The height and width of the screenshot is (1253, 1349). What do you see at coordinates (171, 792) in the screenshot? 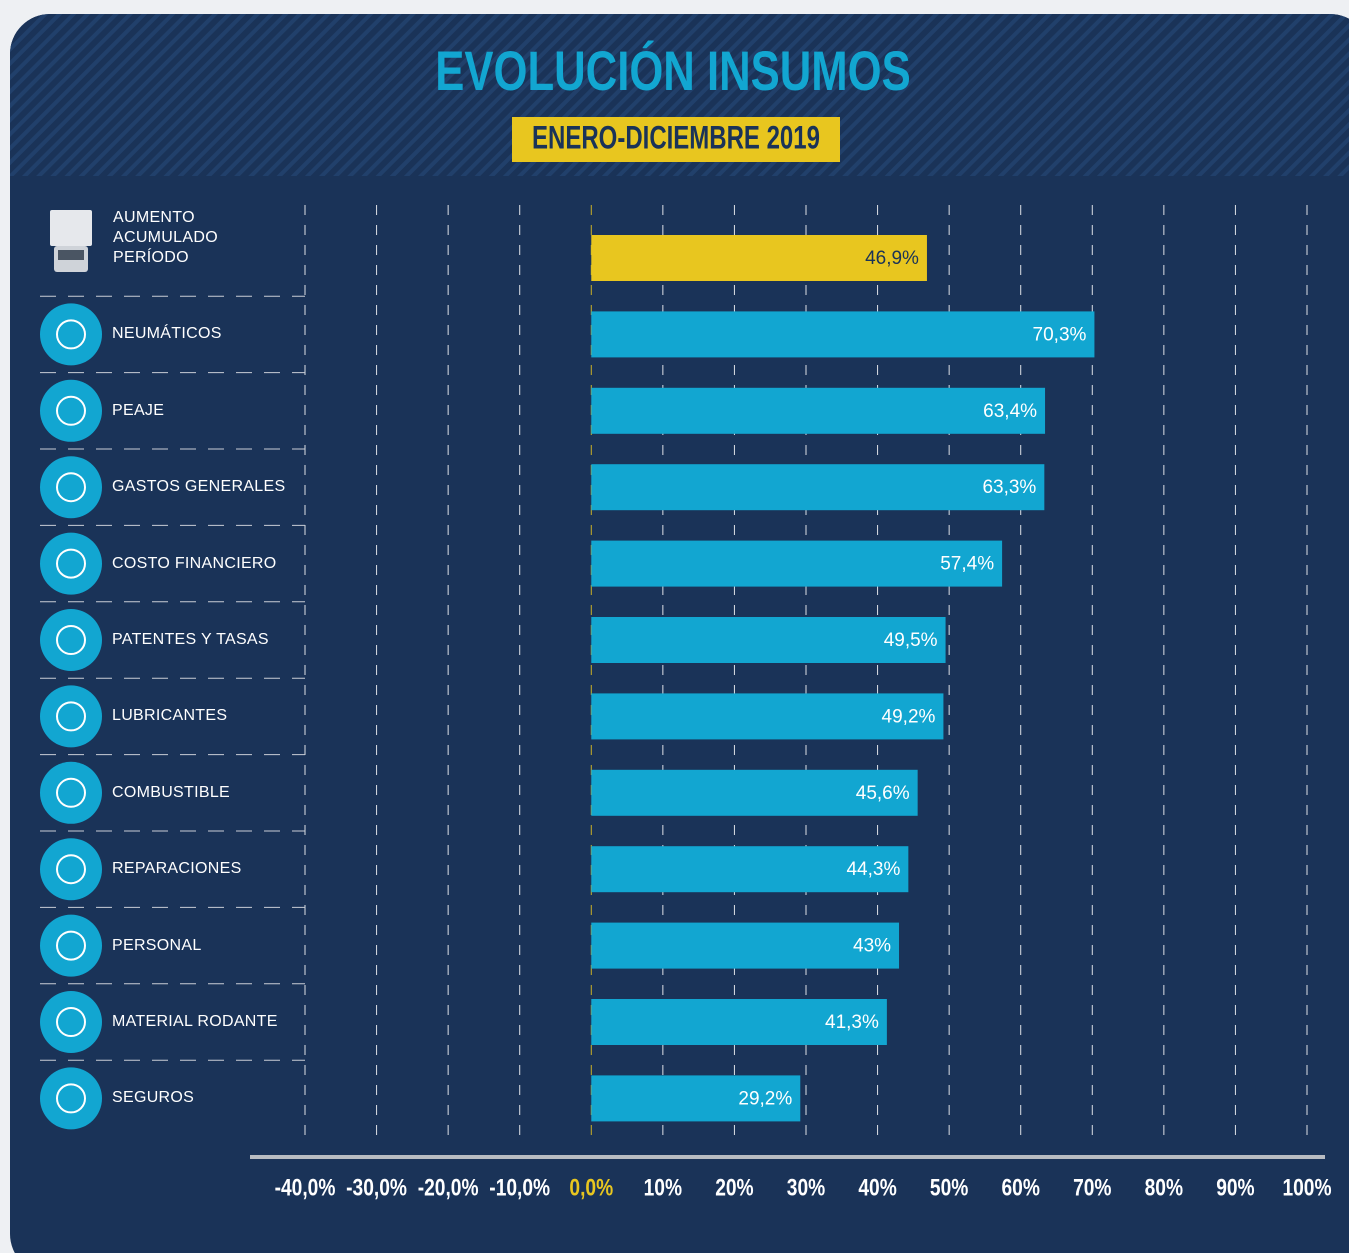
I see `category-label: COMBUSTIBLE` at bounding box center [171, 792].